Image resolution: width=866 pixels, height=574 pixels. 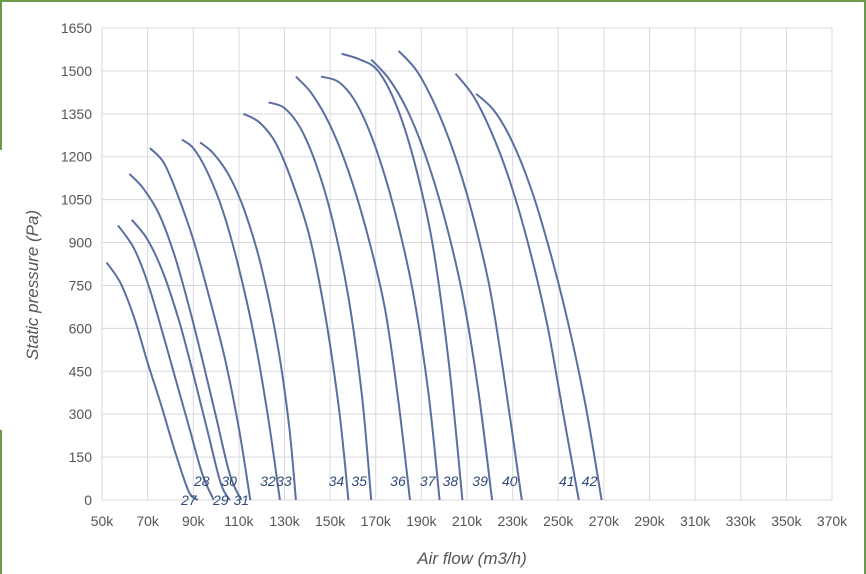 I want to click on curve-label-38: 38, so click(x=451, y=481).